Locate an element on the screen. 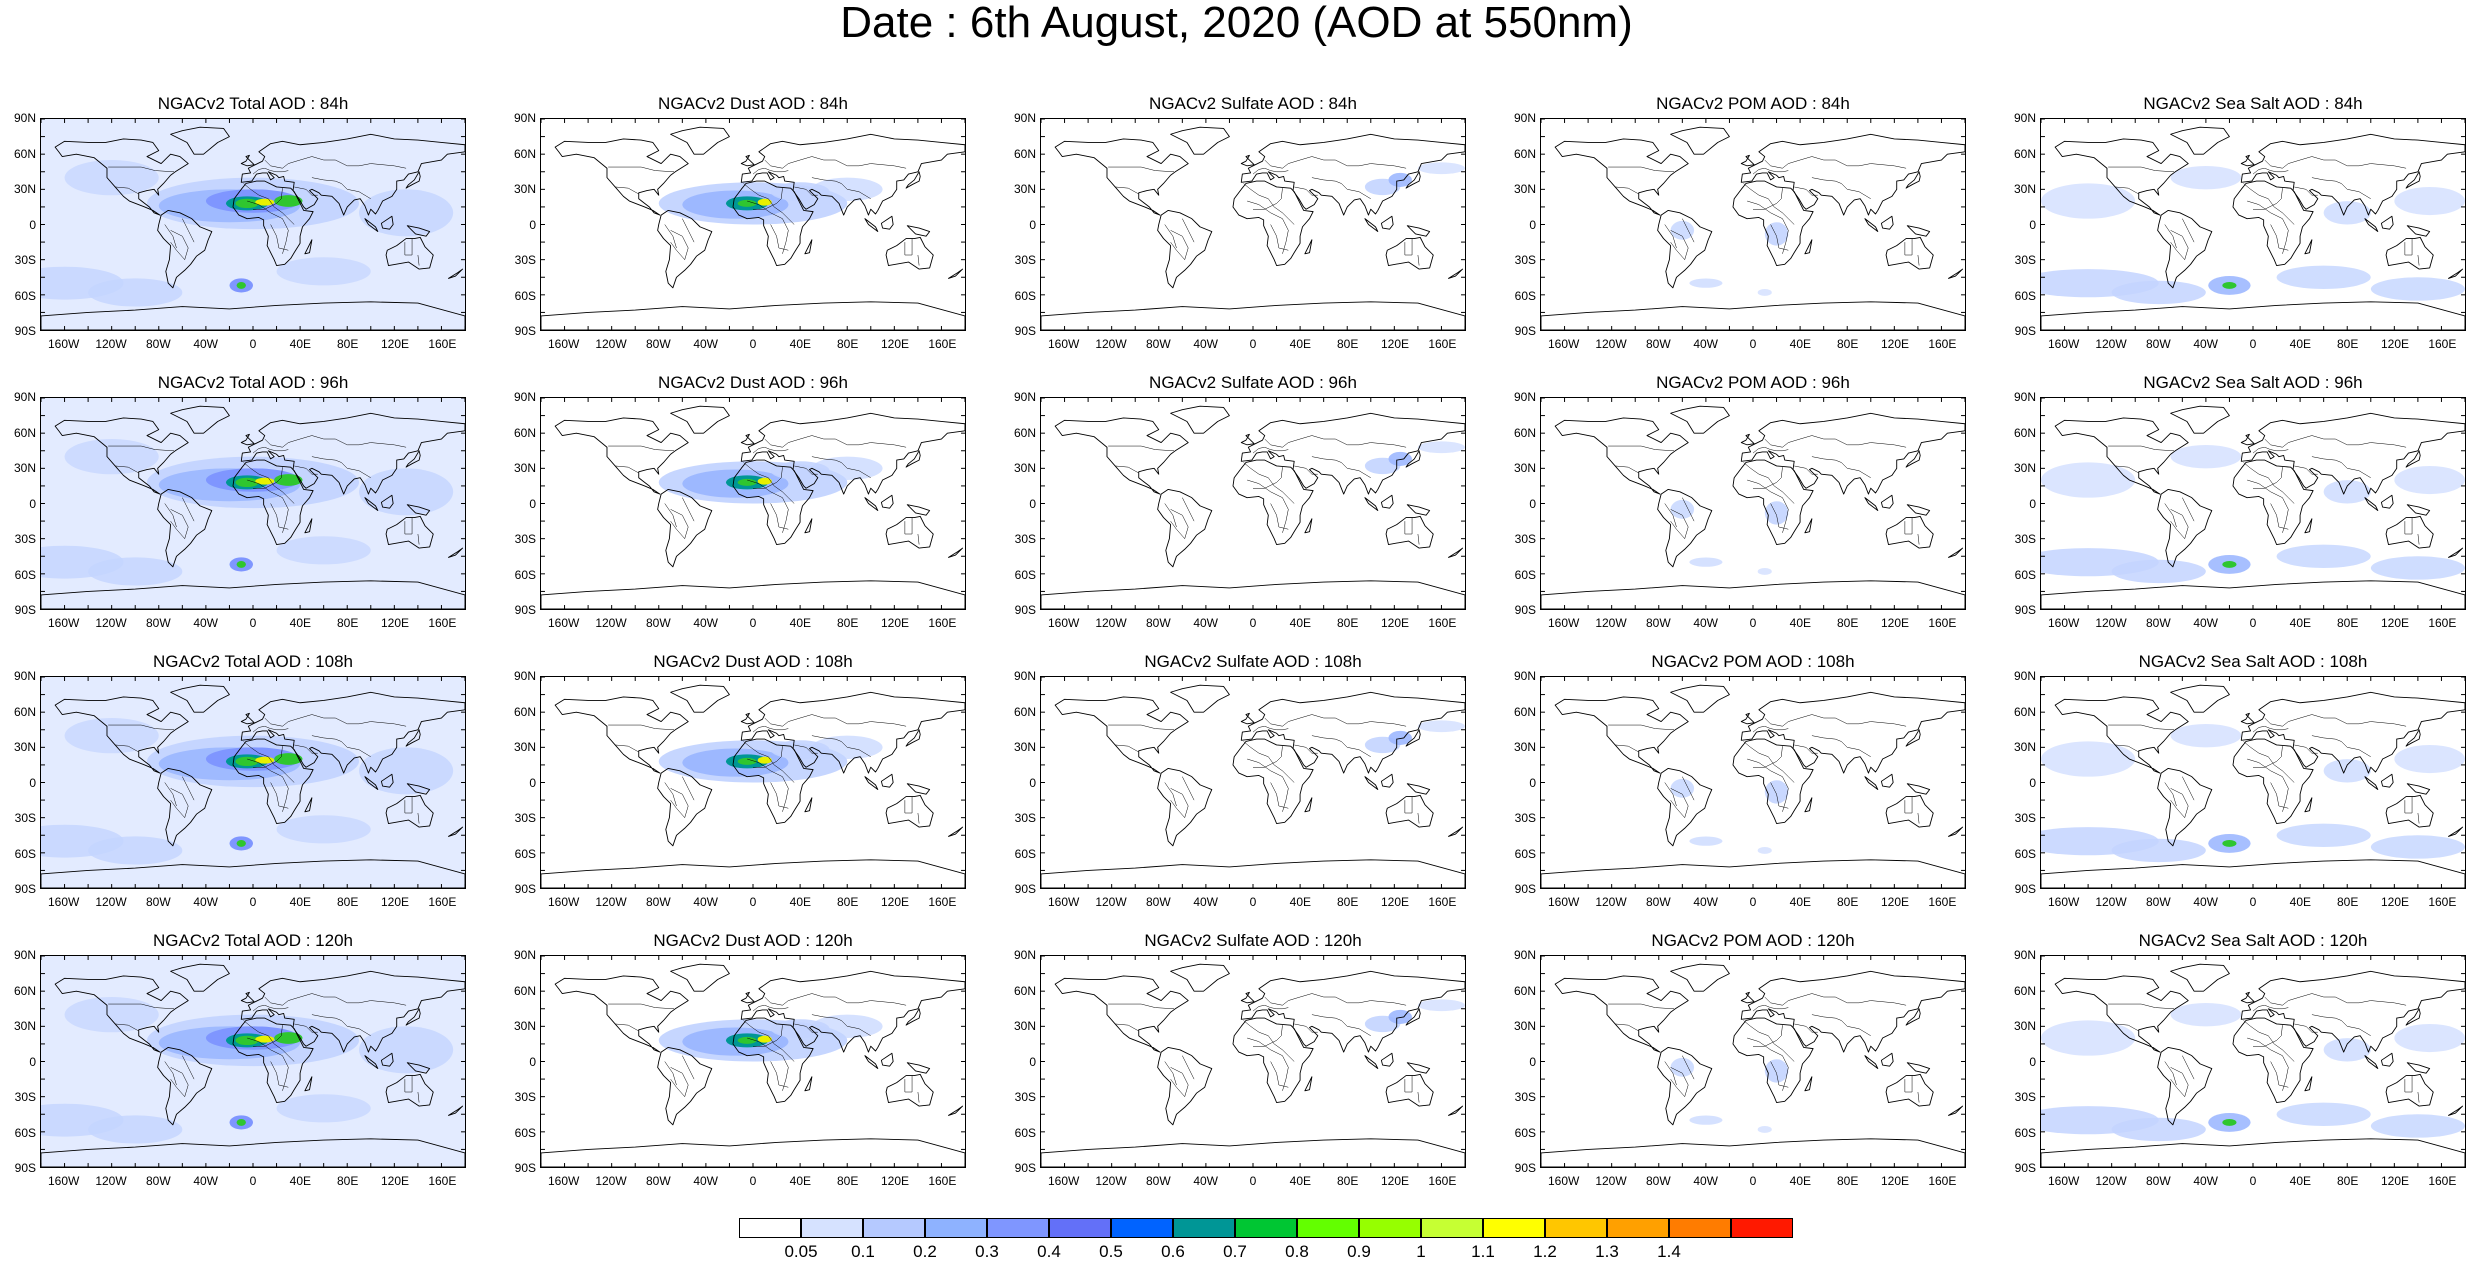  aod-map-seasalt is located at coordinates (2253, 224).